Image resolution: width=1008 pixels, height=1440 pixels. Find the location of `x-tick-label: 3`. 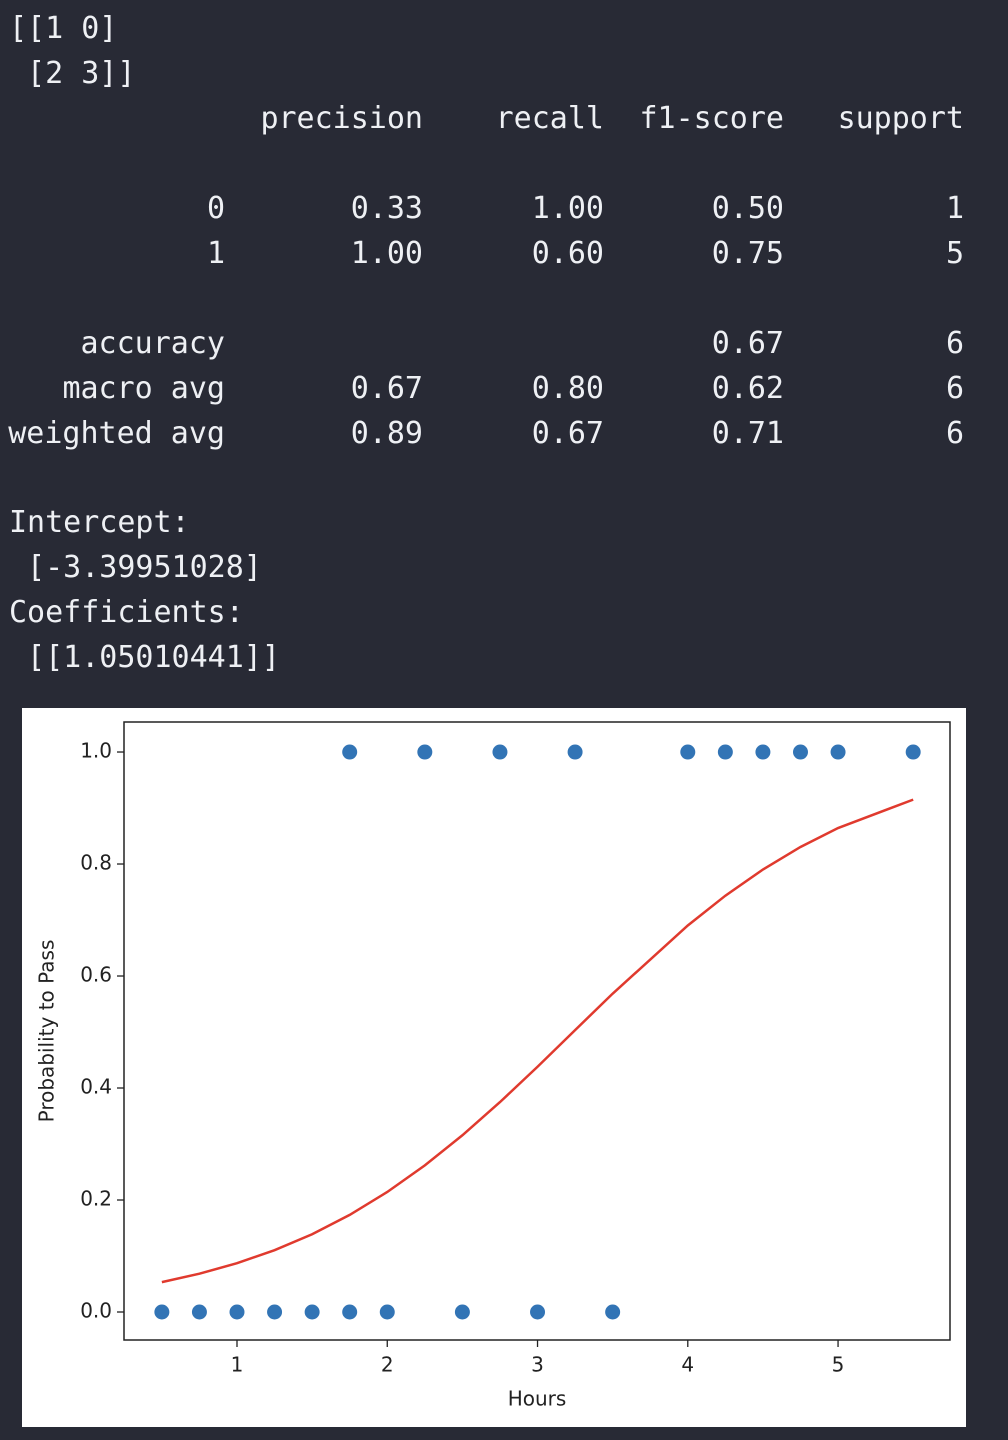

x-tick-label: 3 is located at coordinates (537, 1365).